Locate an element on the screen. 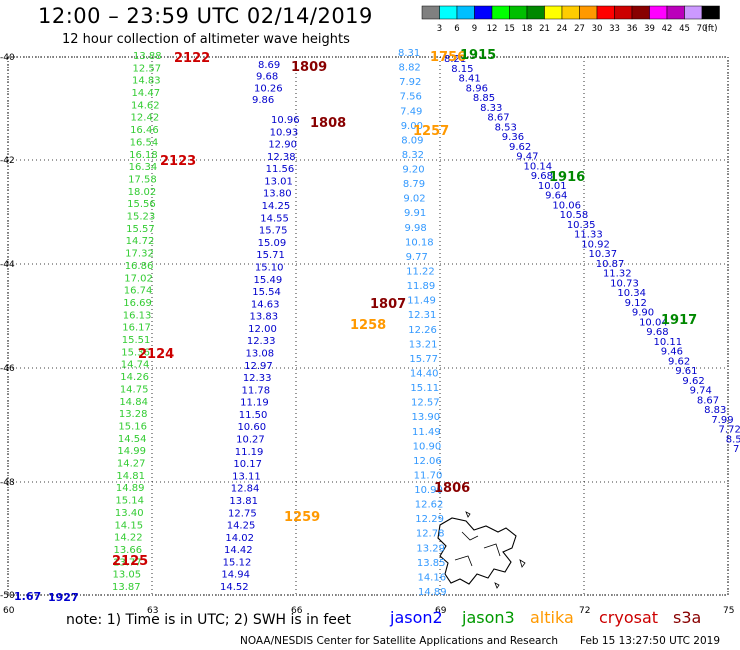 This screenshot has height=650, width=740. wave-height-value: 16.86 is located at coordinates (139, 266).